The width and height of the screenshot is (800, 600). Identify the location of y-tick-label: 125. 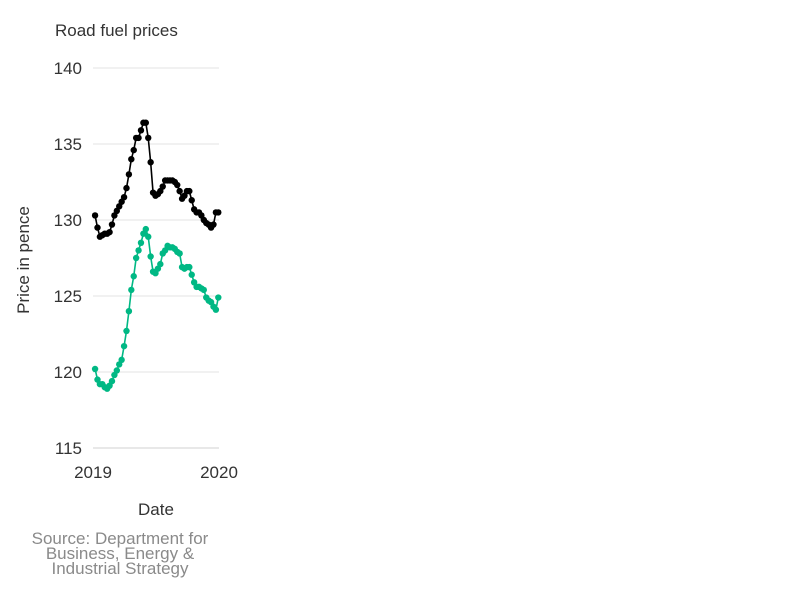
(68, 296).